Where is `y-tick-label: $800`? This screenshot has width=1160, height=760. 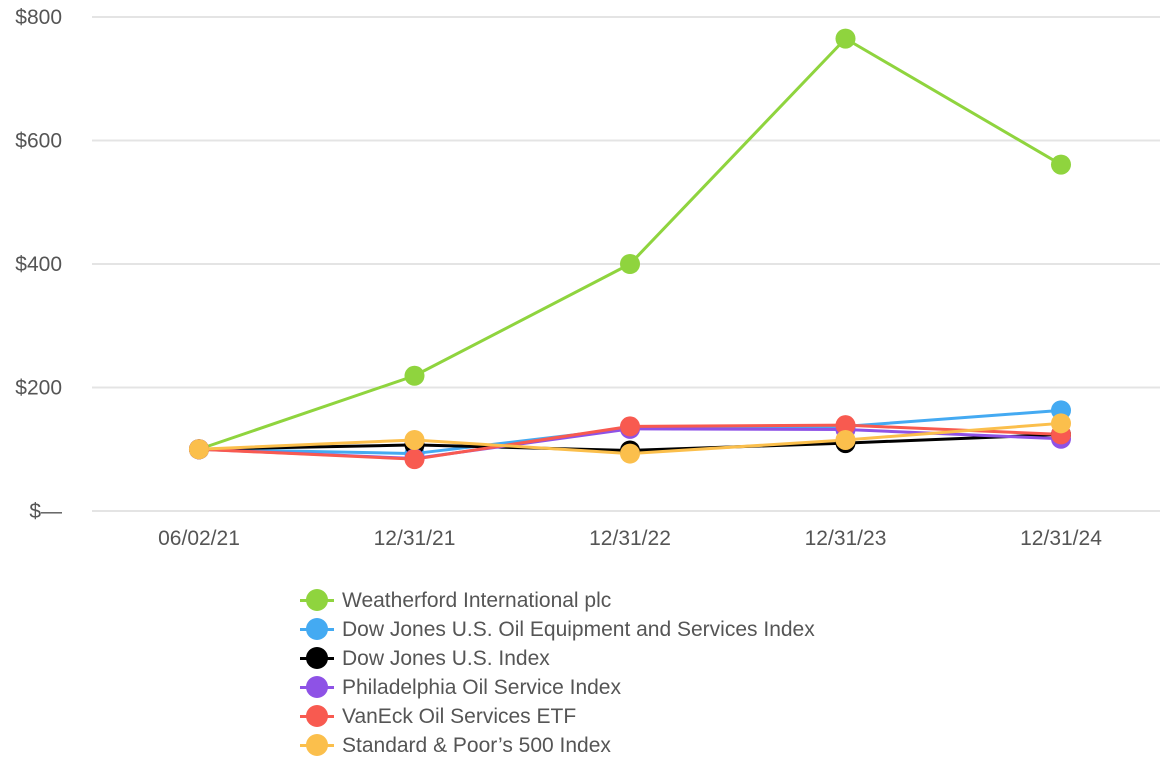 y-tick-label: $800 is located at coordinates (38, 17).